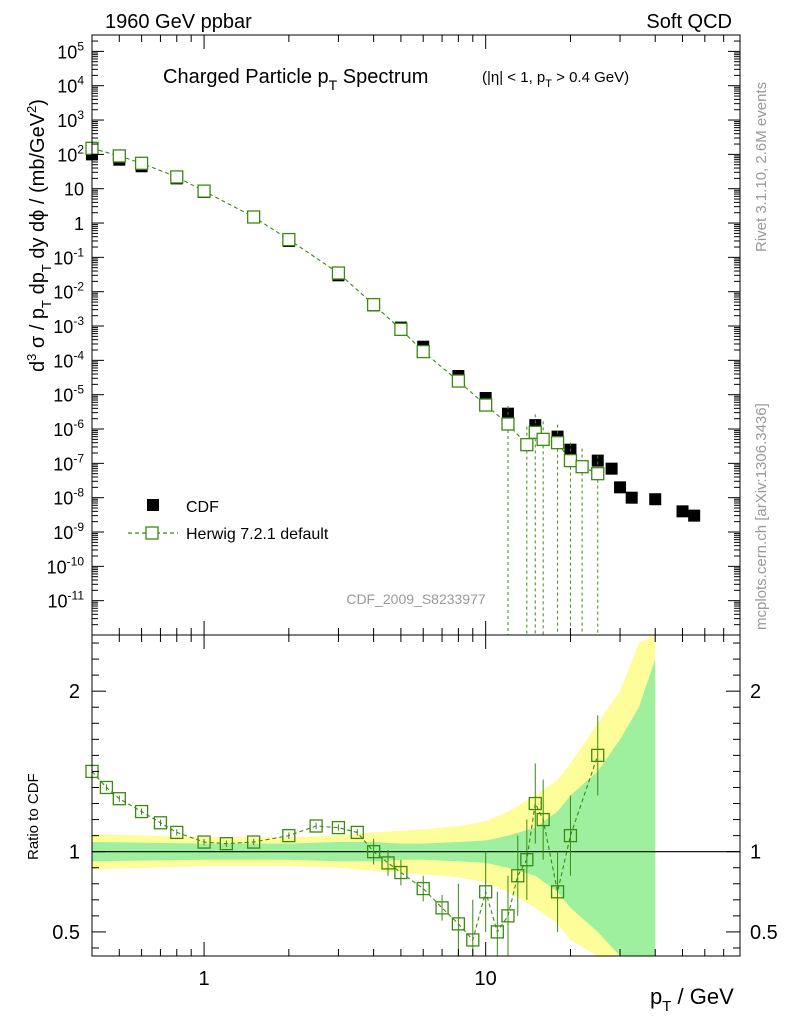  What do you see at coordinates (74, 692) in the screenshot?
I see `ratio-y-tick-label: 2` at bounding box center [74, 692].